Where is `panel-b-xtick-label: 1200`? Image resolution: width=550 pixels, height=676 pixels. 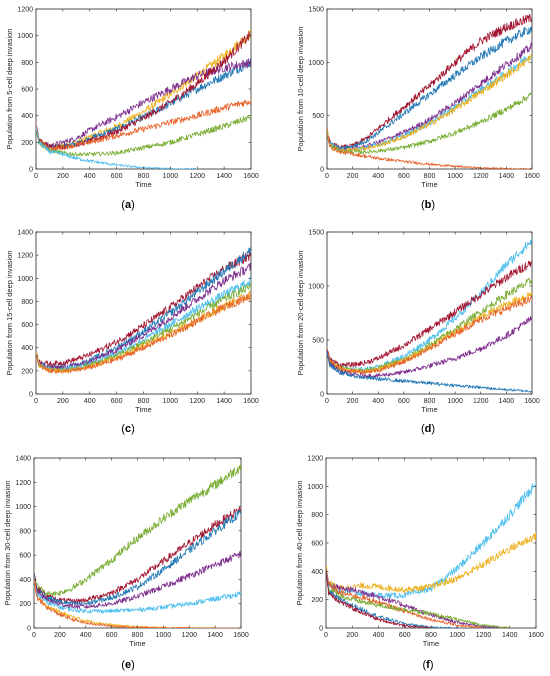 panel-b-xtick-label: 1200 is located at coordinates (481, 176).